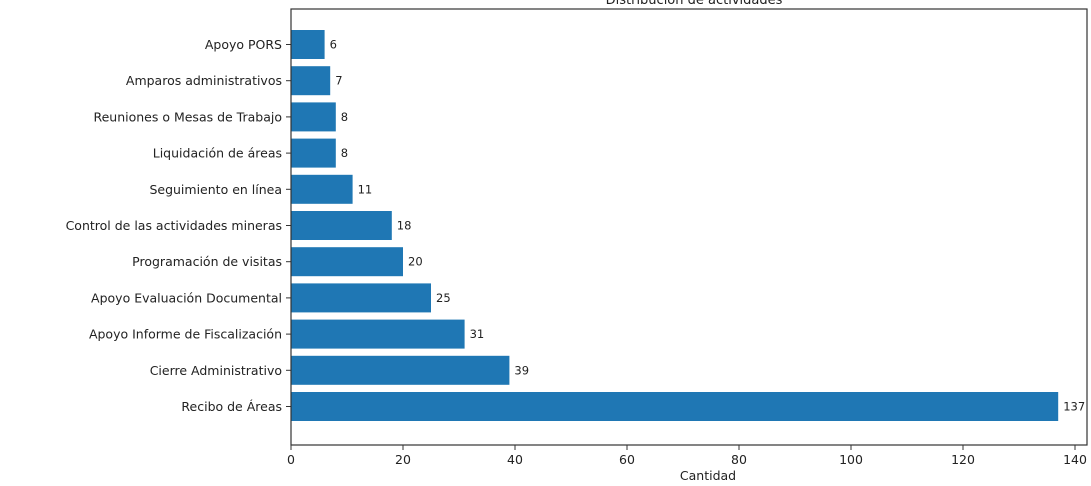 The width and height of the screenshot is (1091, 486). What do you see at coordinates (207, 261) in the screenshot?
I see `y-tick-label: Programación de visitas` at bounding box center [207, 261].